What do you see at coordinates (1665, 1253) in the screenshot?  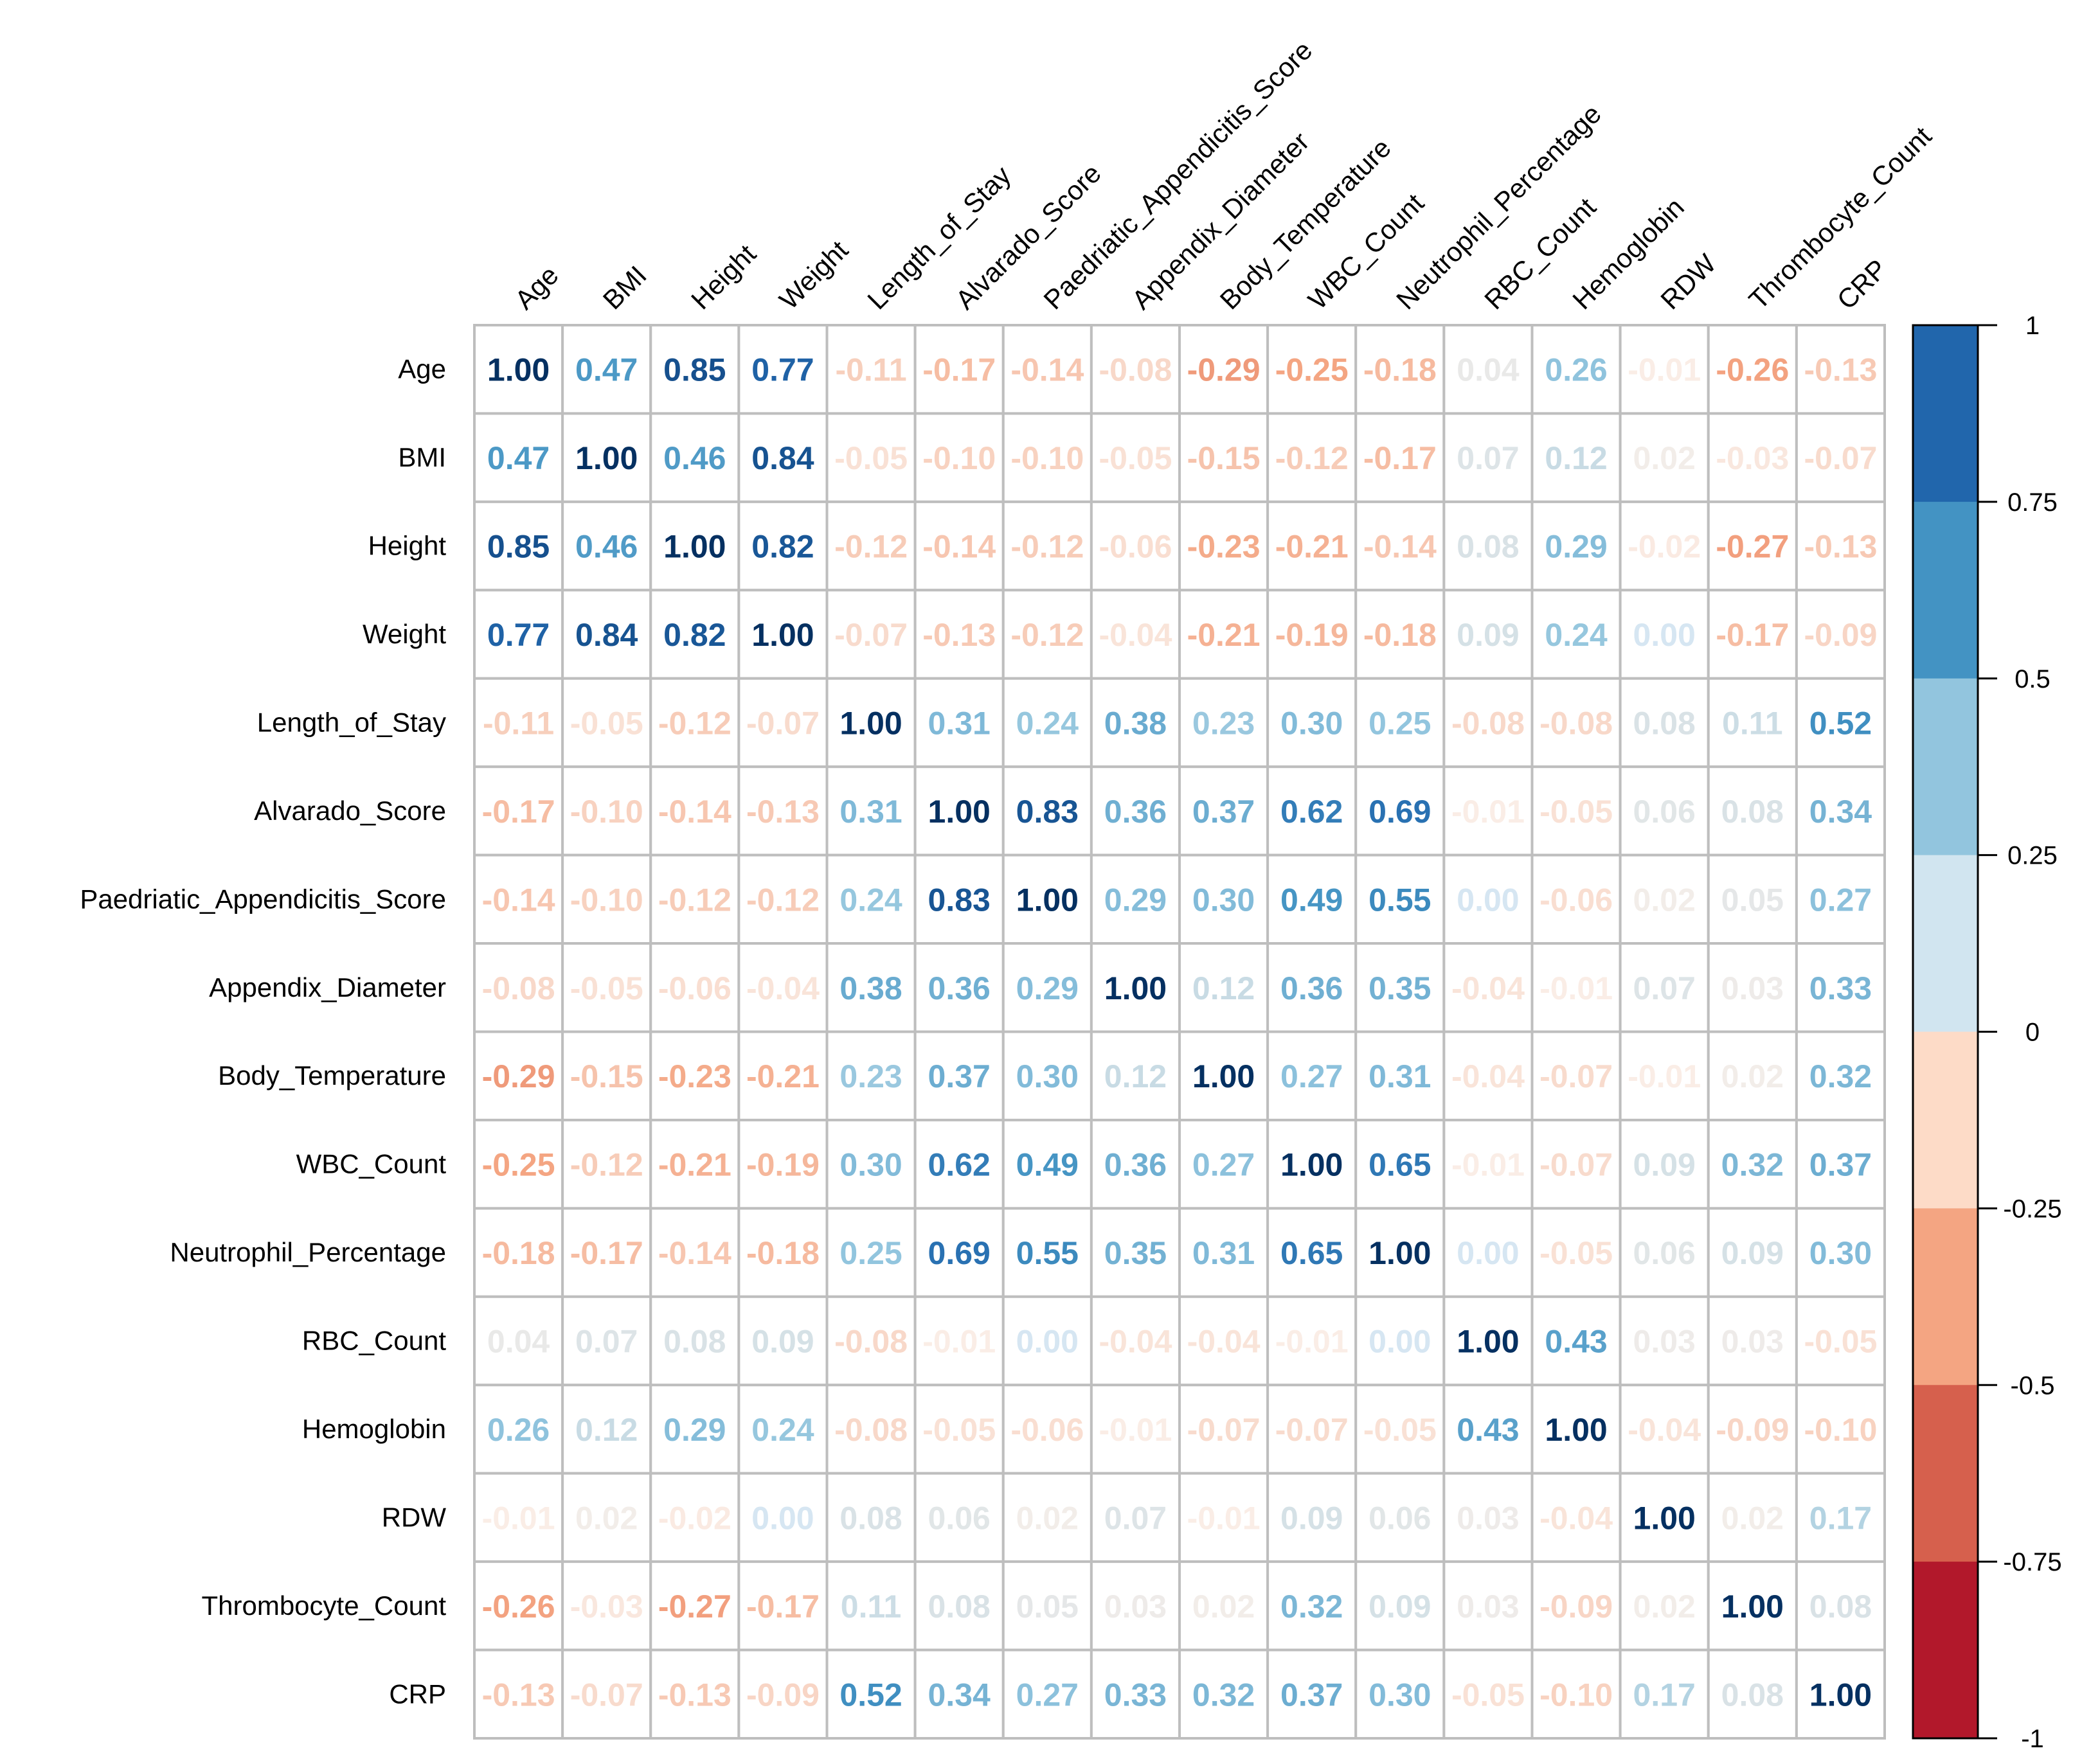 I see `cell-value: 0.06` at bounding box center [1665, 1253].